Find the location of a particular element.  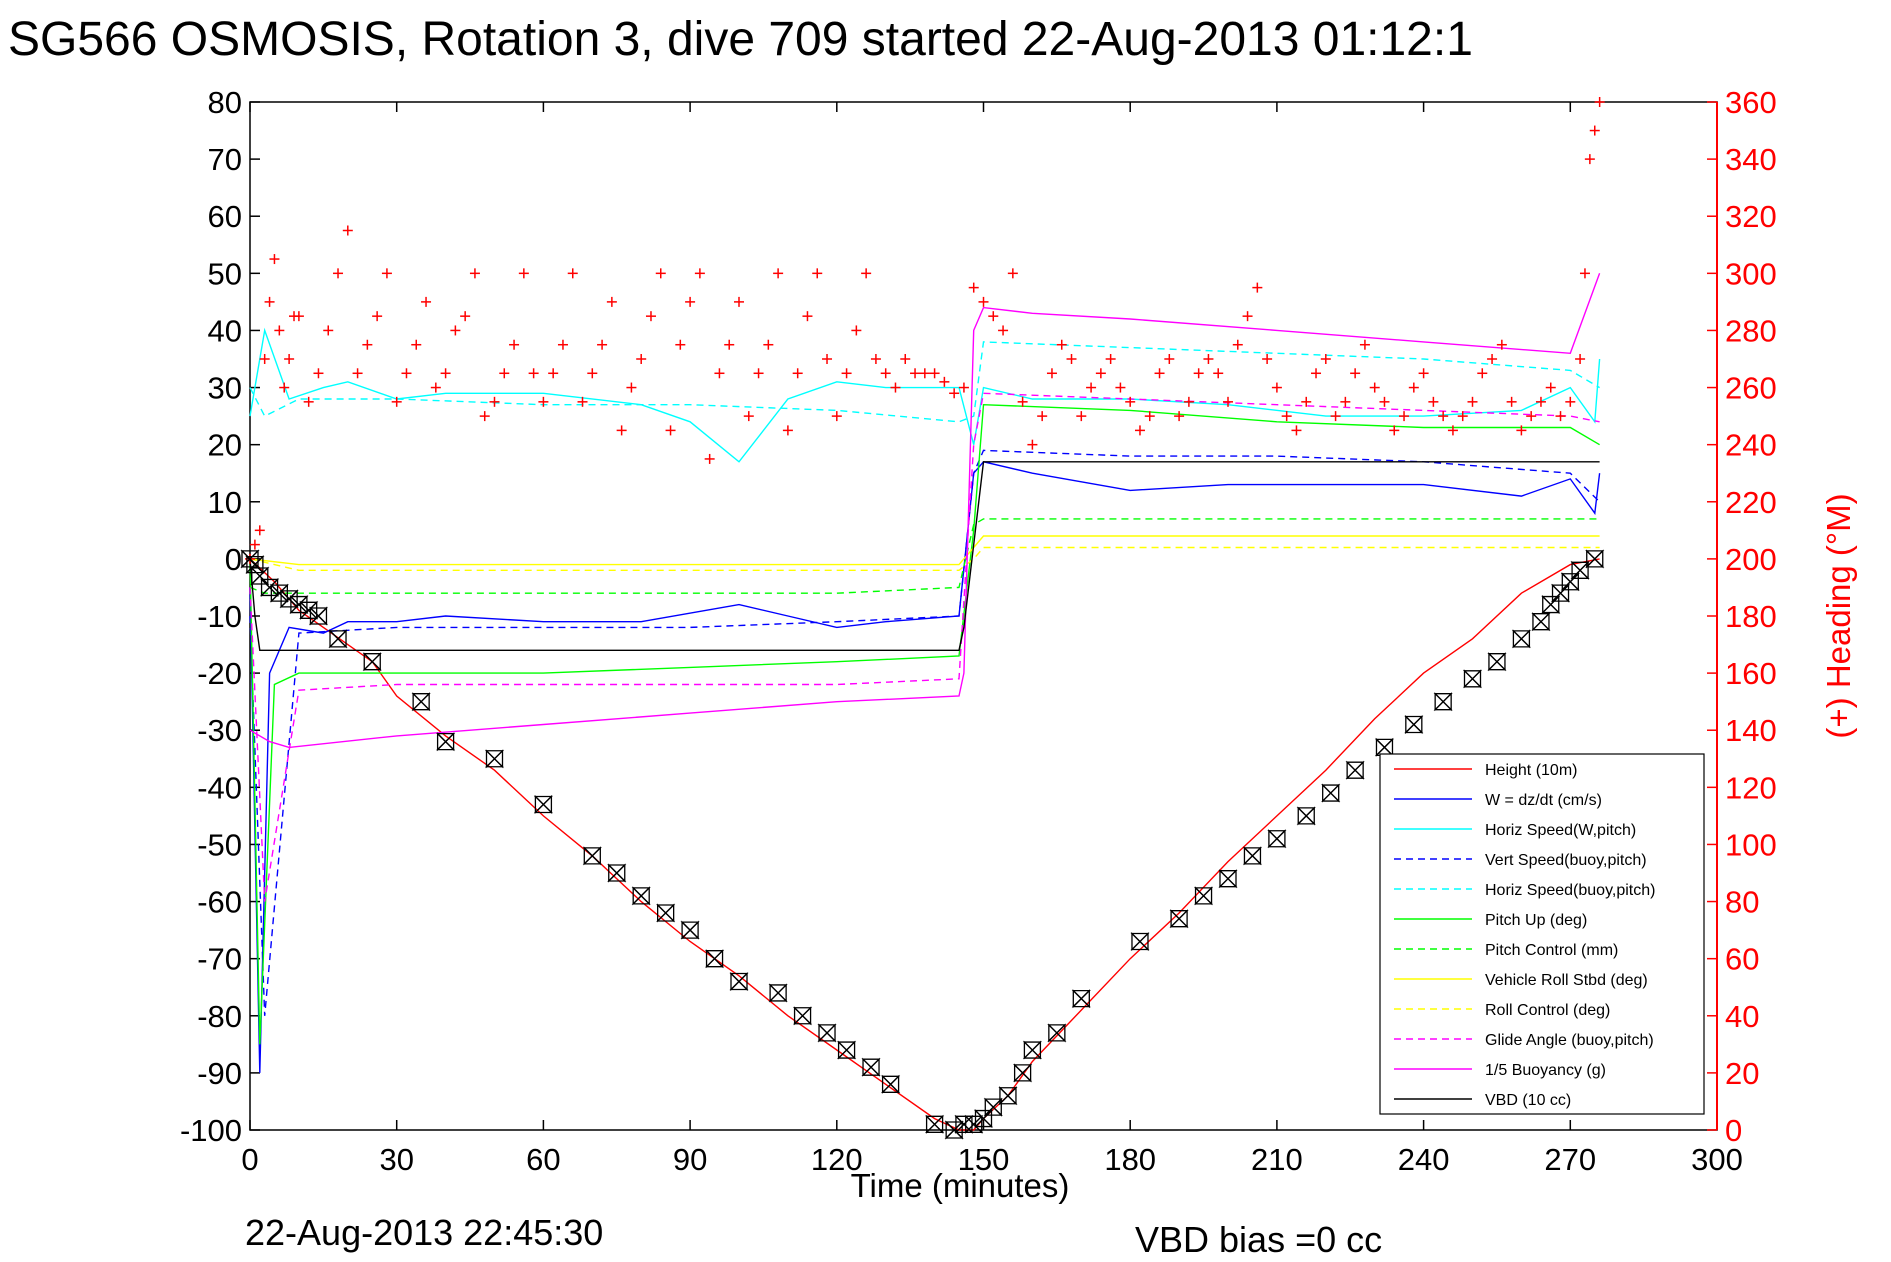

y-right-tick-label: 240 is located at coordinates (1751, 445).